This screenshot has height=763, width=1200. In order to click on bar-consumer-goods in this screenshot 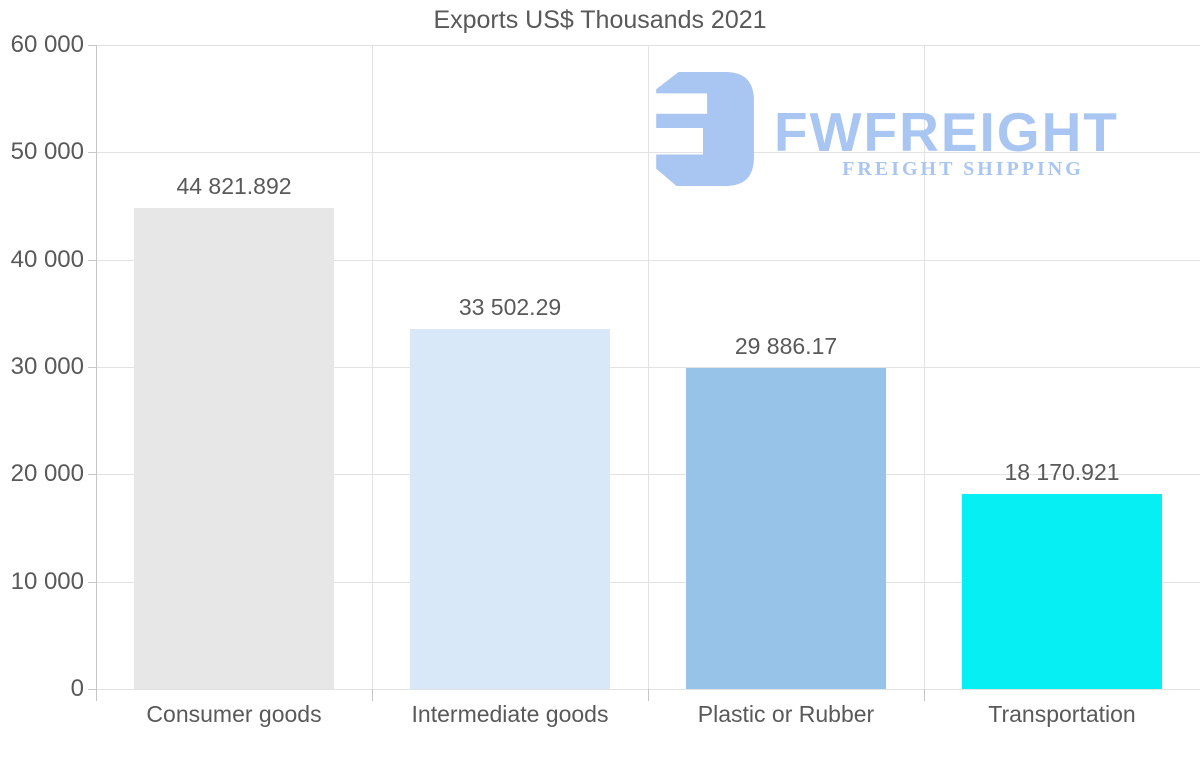, I will do `click(234, 448)`.